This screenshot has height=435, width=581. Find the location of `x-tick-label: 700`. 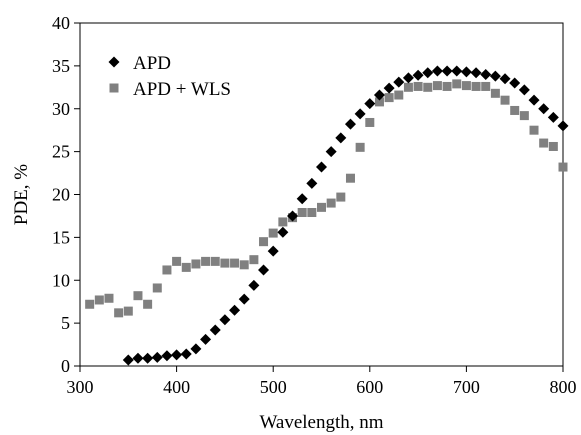

x-tick-label: 700 is located at coordinates (466, 387).